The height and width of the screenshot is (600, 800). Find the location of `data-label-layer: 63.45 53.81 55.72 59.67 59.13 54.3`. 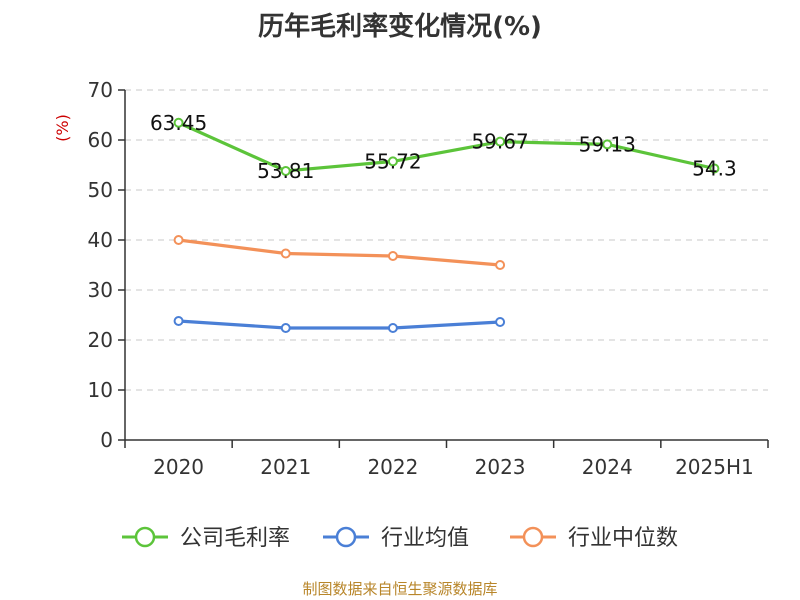

data-label-layer: 63.45 53.81 55.72 59.67 59.13 54.3 is located at coordinates (443, 147).